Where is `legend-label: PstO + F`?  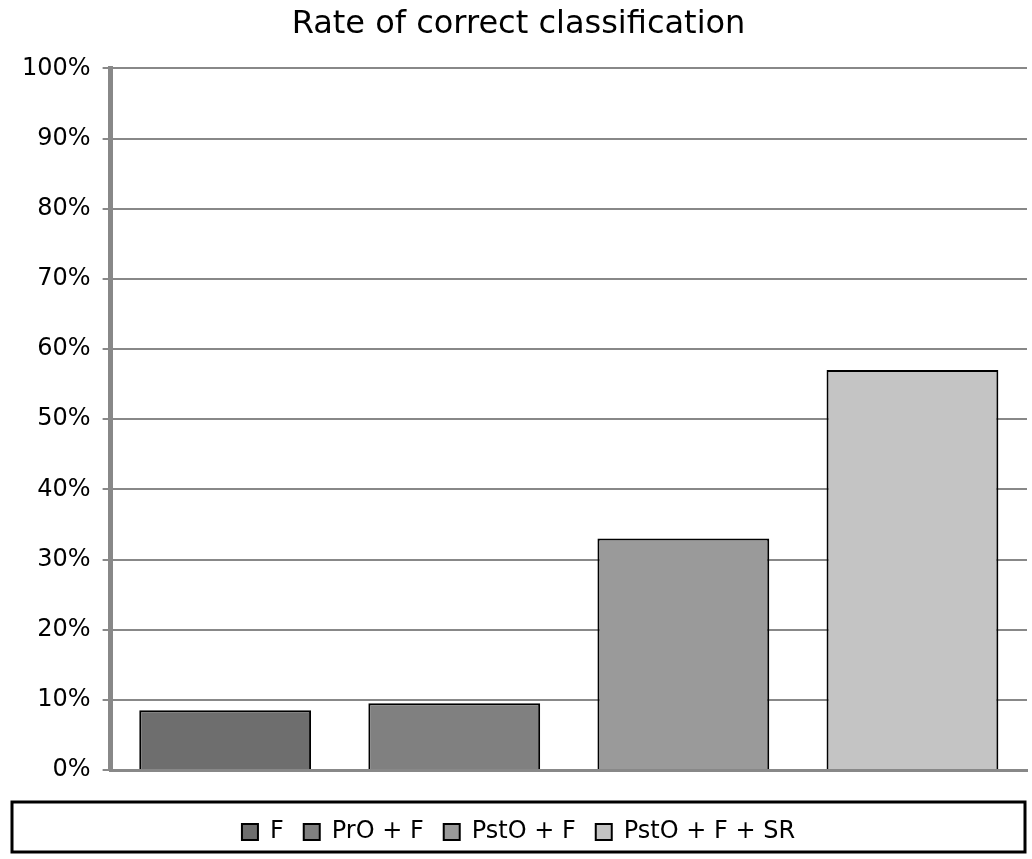 legend-label: PstO + F is located at coordinates (523, 830).